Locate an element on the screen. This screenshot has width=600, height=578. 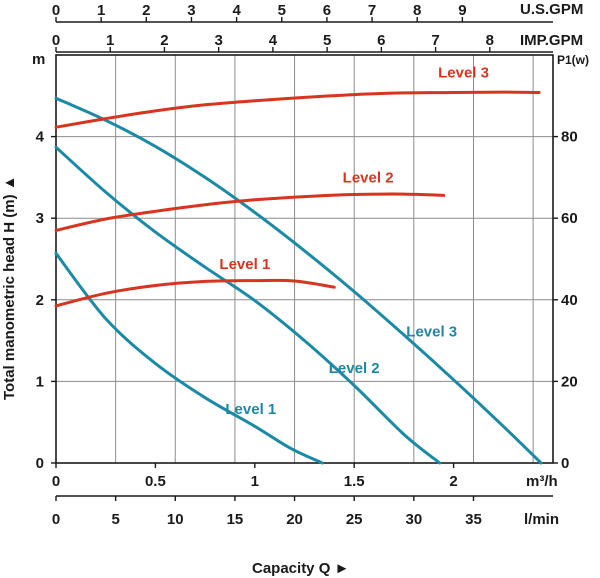
left-axis-tick-label: 1 is located at coordinates (40, 381).